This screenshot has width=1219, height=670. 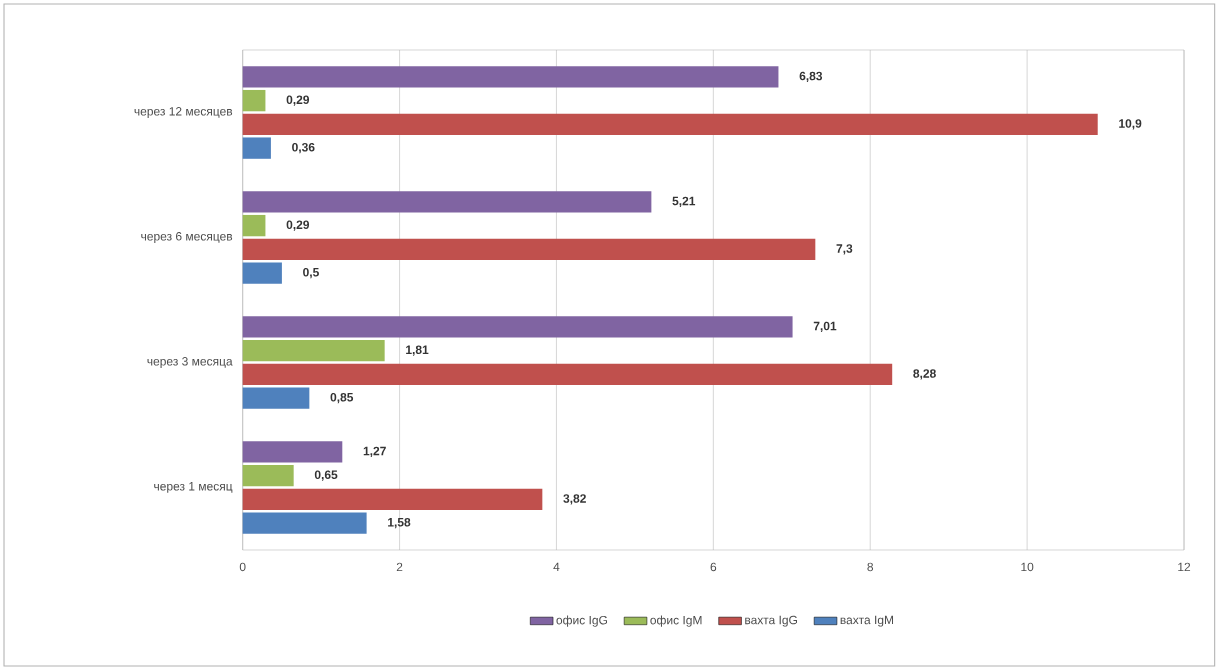 I want to click on legend-label: вахта IgG, so click(x=771, y=621).